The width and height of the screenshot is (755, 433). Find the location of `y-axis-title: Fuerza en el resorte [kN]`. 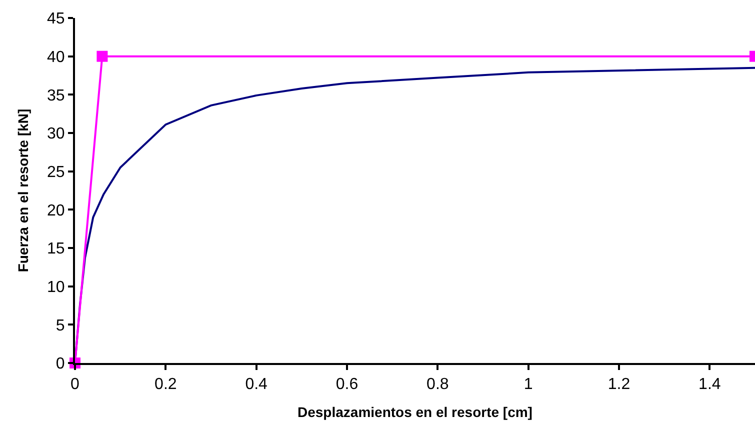

y-axis-title: Fuerza en el resorte [kN] is located at coordinates (23, 190).